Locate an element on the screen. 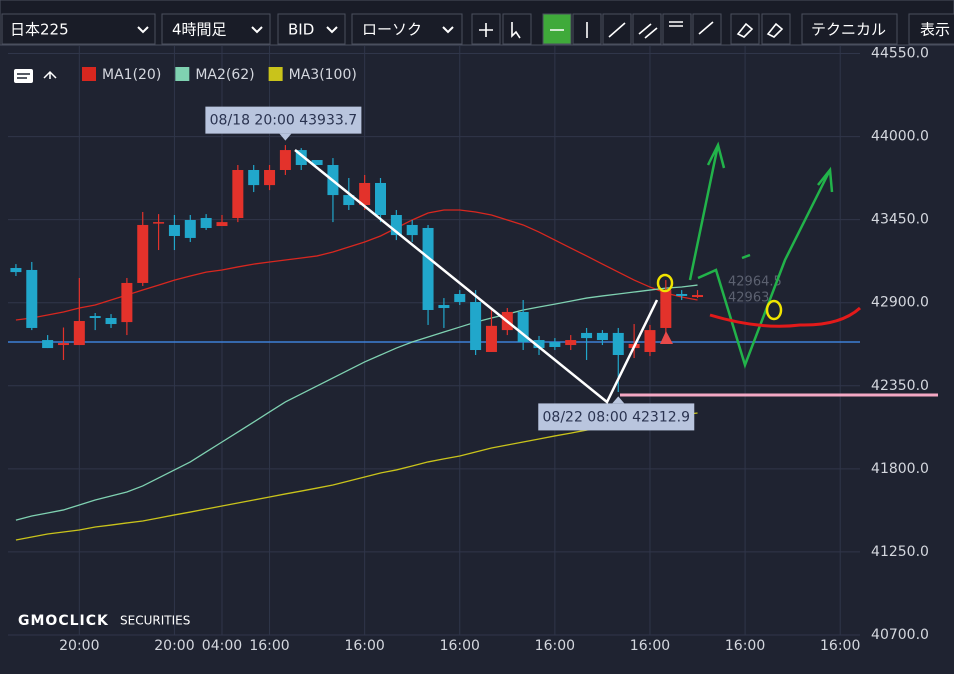 This screenshot has height=674, width=954. tool-icons is located at coordinates (631, 30).